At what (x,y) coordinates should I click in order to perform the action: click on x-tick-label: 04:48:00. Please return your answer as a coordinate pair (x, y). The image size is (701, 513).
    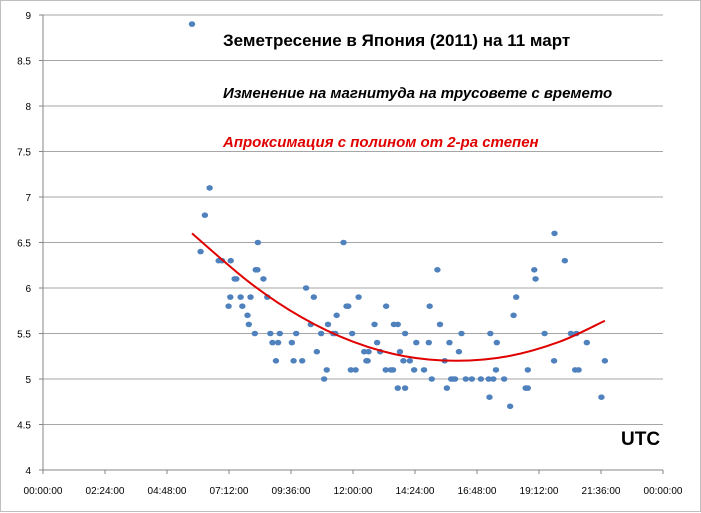
    Looking at the image, I should click on (167, 491).